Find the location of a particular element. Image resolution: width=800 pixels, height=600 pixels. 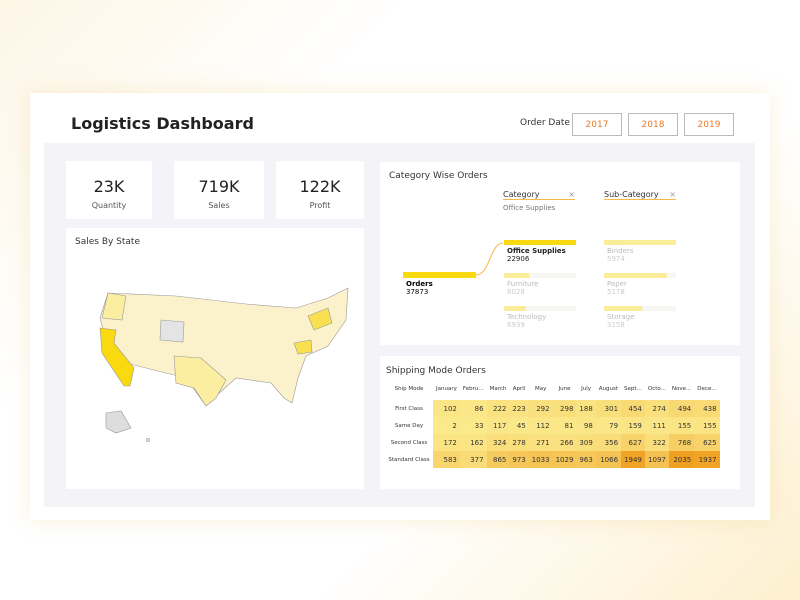

matrix-cell: 963 is located at coordinates (586, 459).